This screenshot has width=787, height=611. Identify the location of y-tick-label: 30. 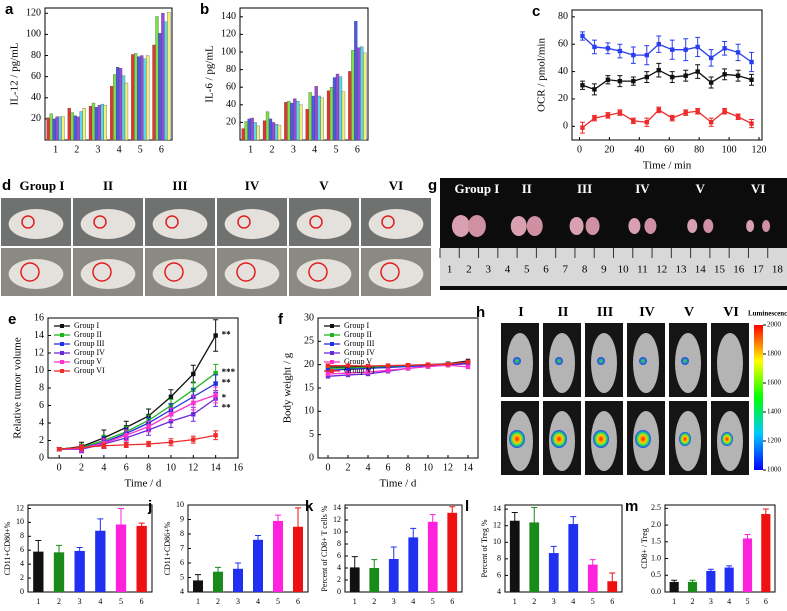
(309, 317).